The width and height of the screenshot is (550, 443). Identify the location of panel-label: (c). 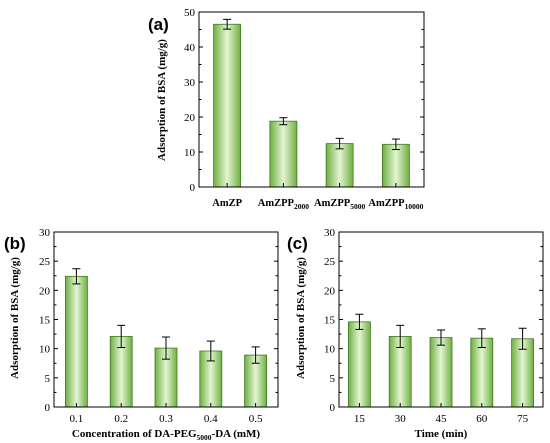
(297, 243).